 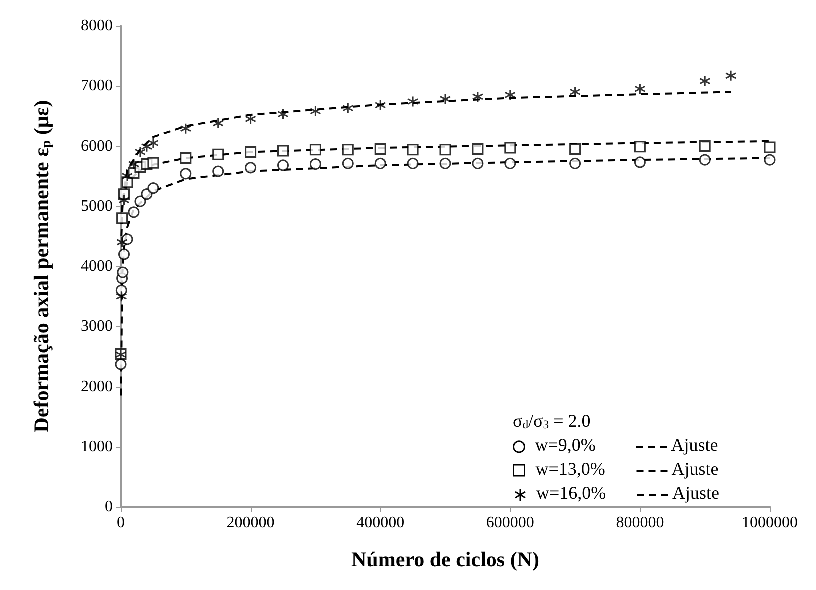 What do you see at coordinates (97, 86) in the screenshot?
I see `y-tick-label: 7000` at bounding box center [97, 86].